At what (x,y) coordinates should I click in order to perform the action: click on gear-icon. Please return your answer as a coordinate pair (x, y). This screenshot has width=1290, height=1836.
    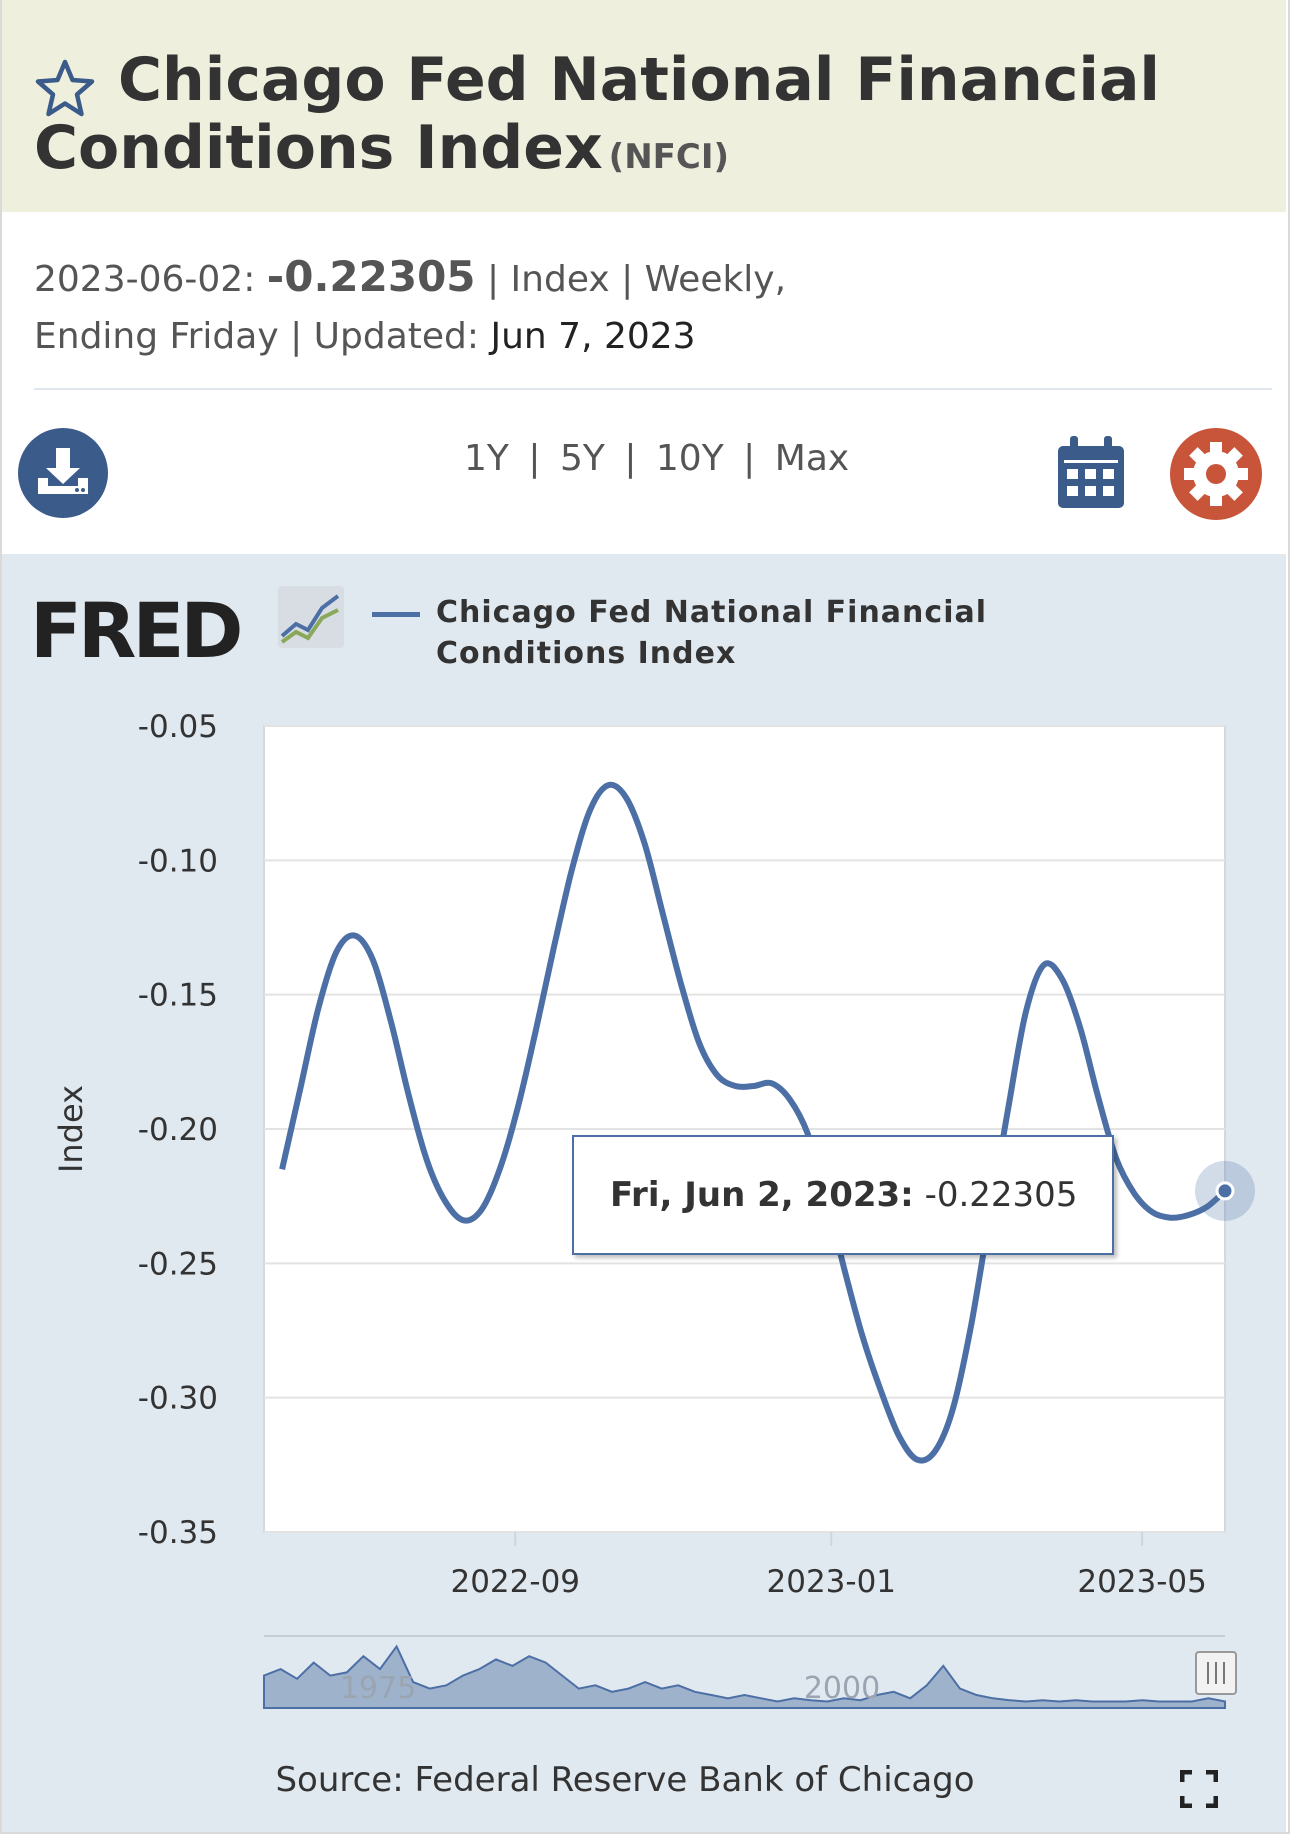
    Looking at the image, I should click on (1216, 474).